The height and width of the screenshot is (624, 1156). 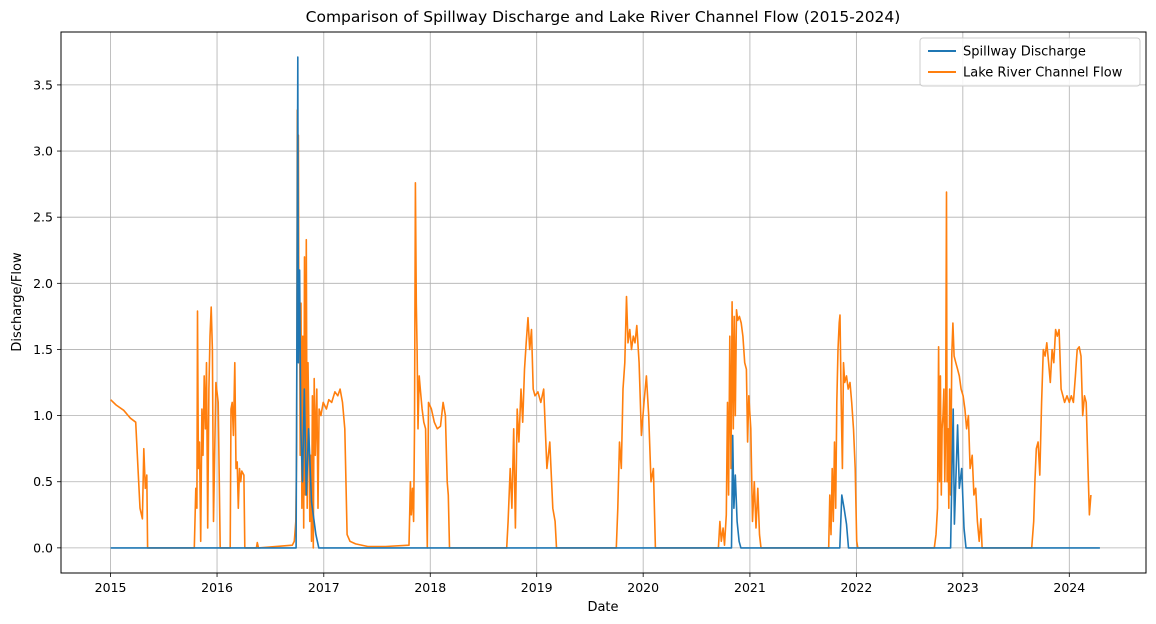 I want to click on legend-box, so click(x=1030, y=62).